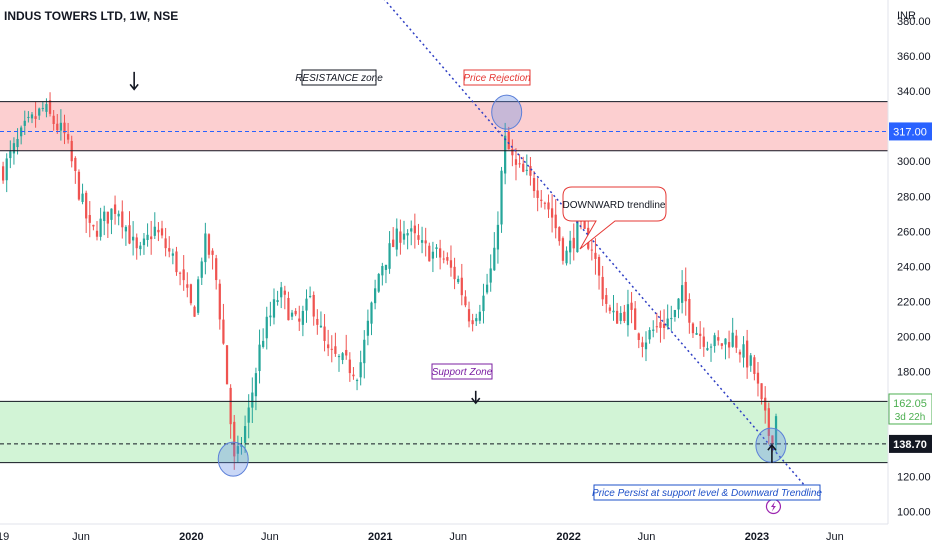  Describe the element at coordinates (191, 537) in the screenshot. I see `time-tick-label: 2020` at that location.